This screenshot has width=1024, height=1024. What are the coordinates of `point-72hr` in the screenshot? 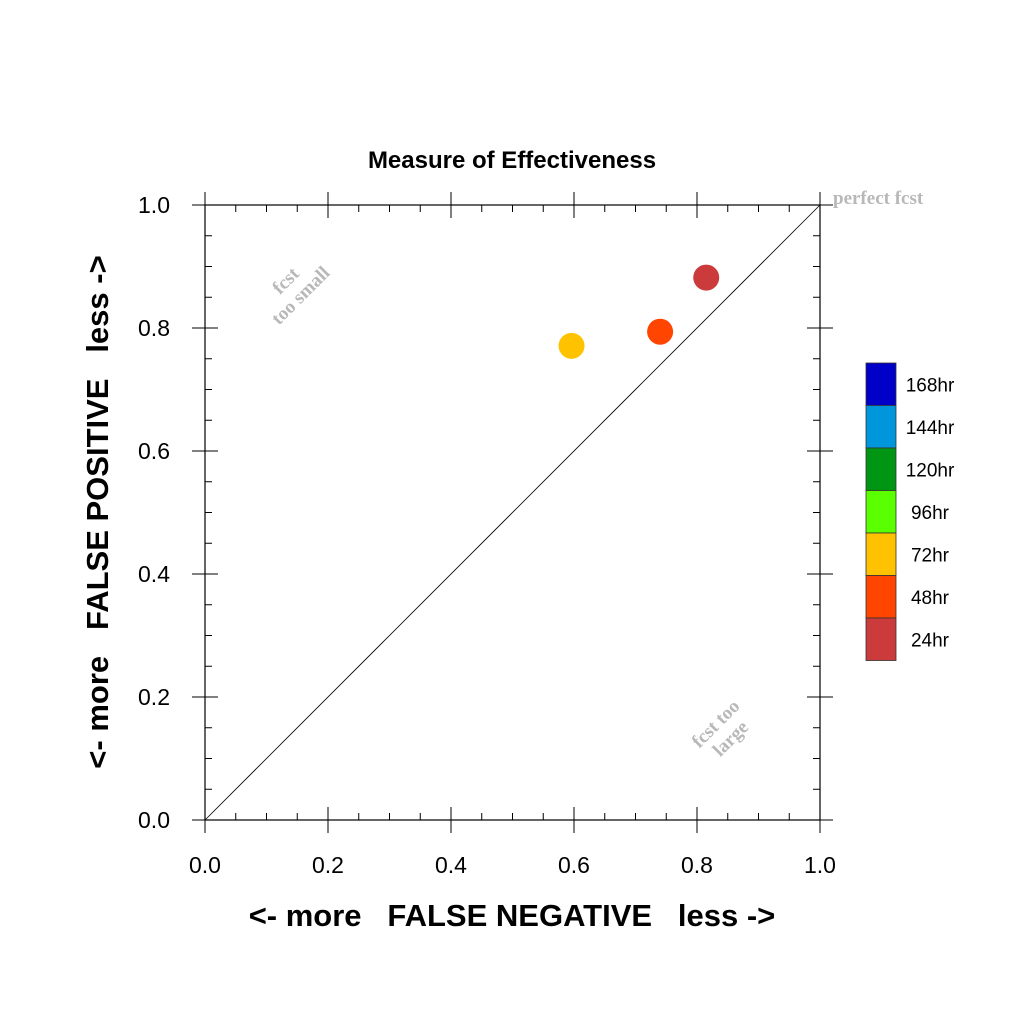 It's located at (571, 345).